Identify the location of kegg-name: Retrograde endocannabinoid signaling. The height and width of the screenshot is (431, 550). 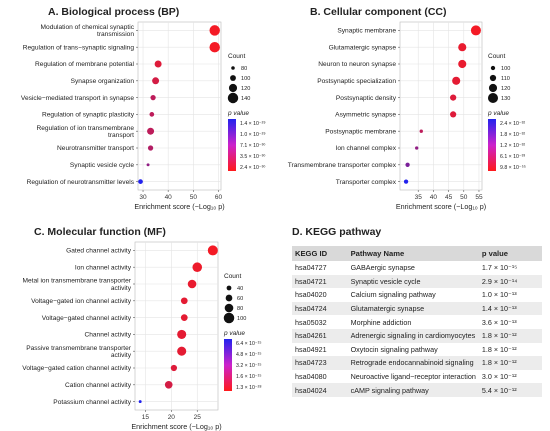
(413, 363).